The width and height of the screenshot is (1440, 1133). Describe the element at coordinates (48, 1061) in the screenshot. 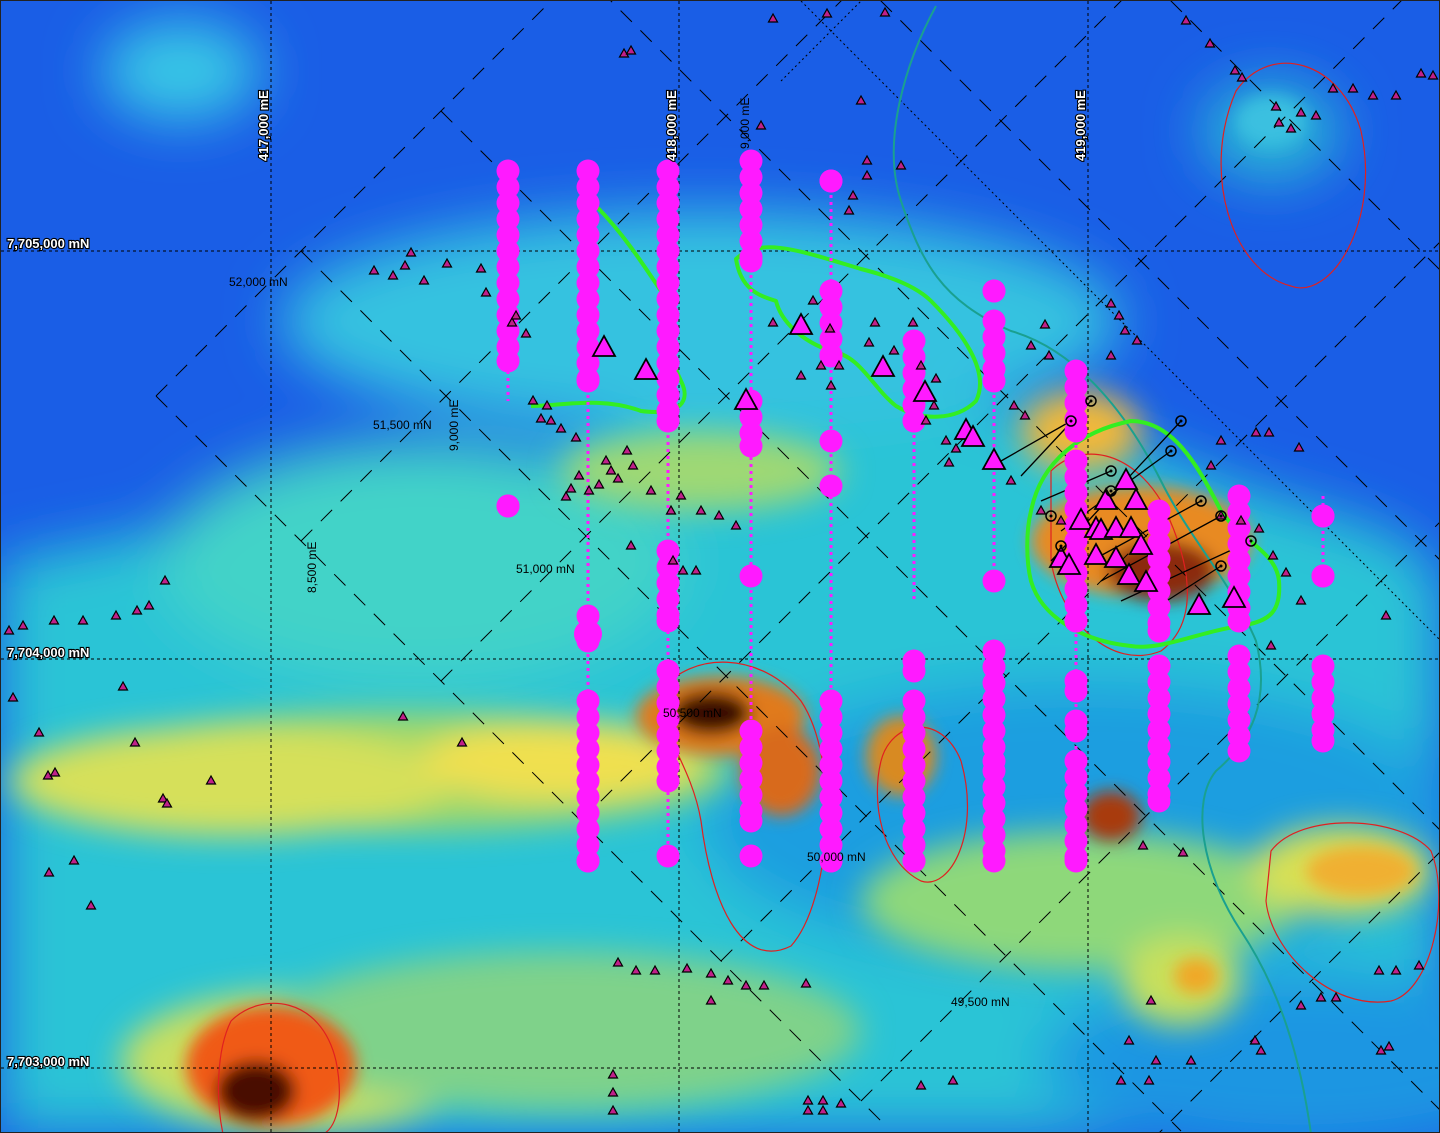

I see `northing-label-3: 7,703,000 mN` at that location.